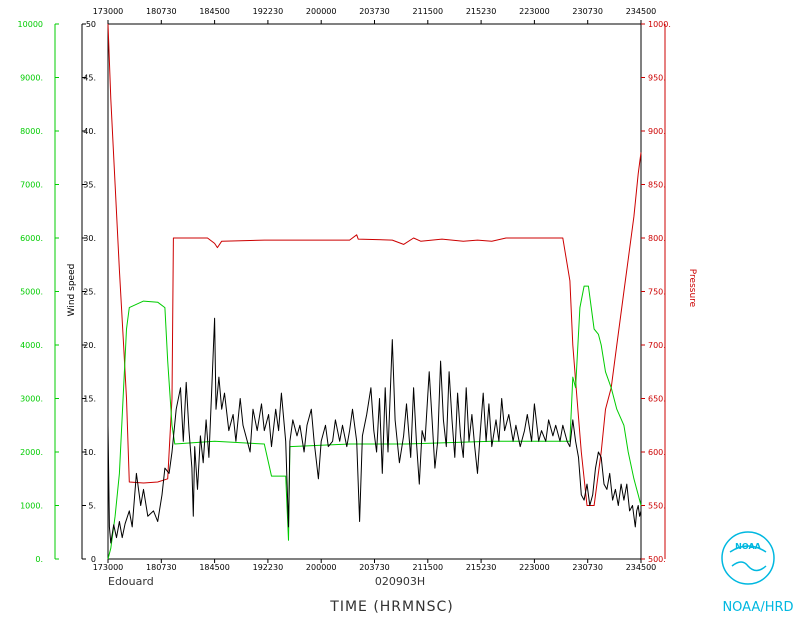  I want to click on noaa-caption: NOAA/HRD, so click(757, 607).